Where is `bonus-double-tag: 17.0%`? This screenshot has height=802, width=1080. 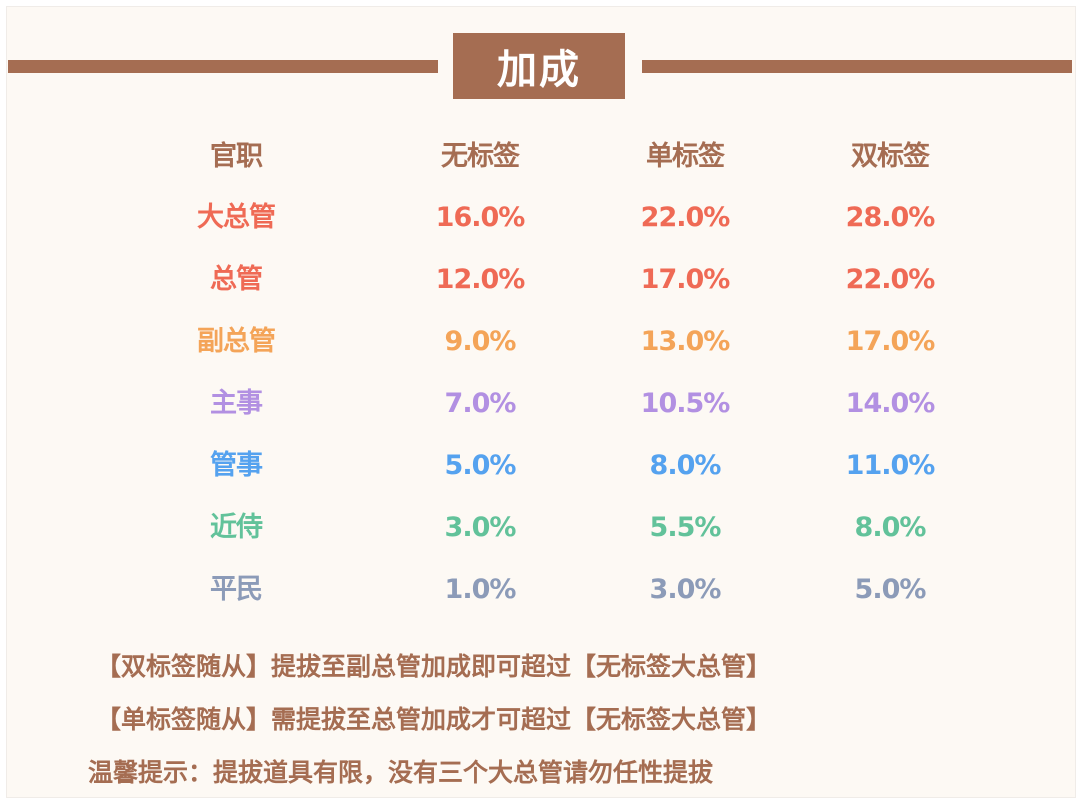
bonus-double-tag: 17.0% is located at coordinates (890, 341).